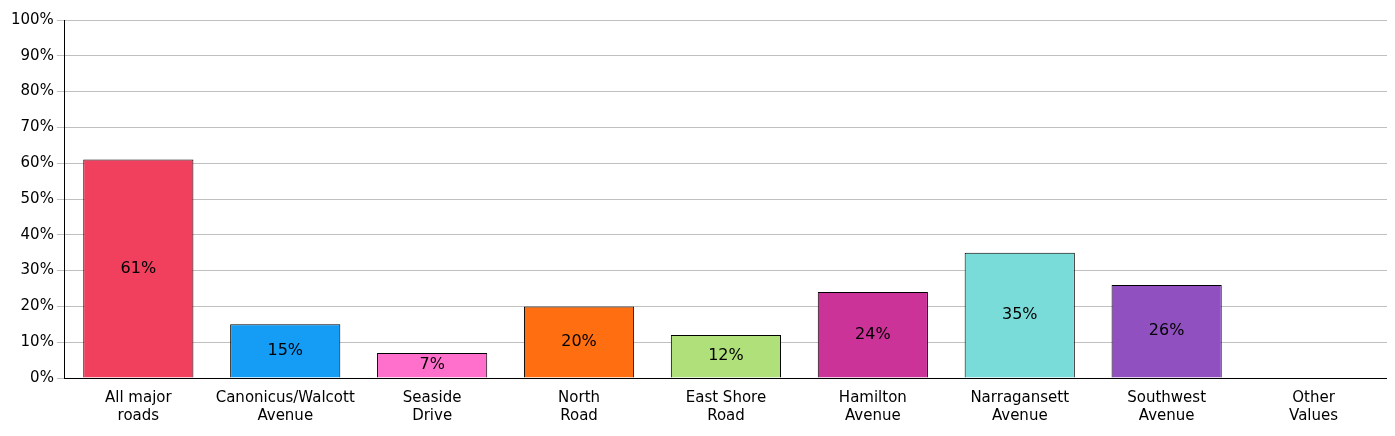  What do you see at coordinates (37, 305) in the screenshot?
I see `y-tick-label: 20%` at bounding box center [37, 305].